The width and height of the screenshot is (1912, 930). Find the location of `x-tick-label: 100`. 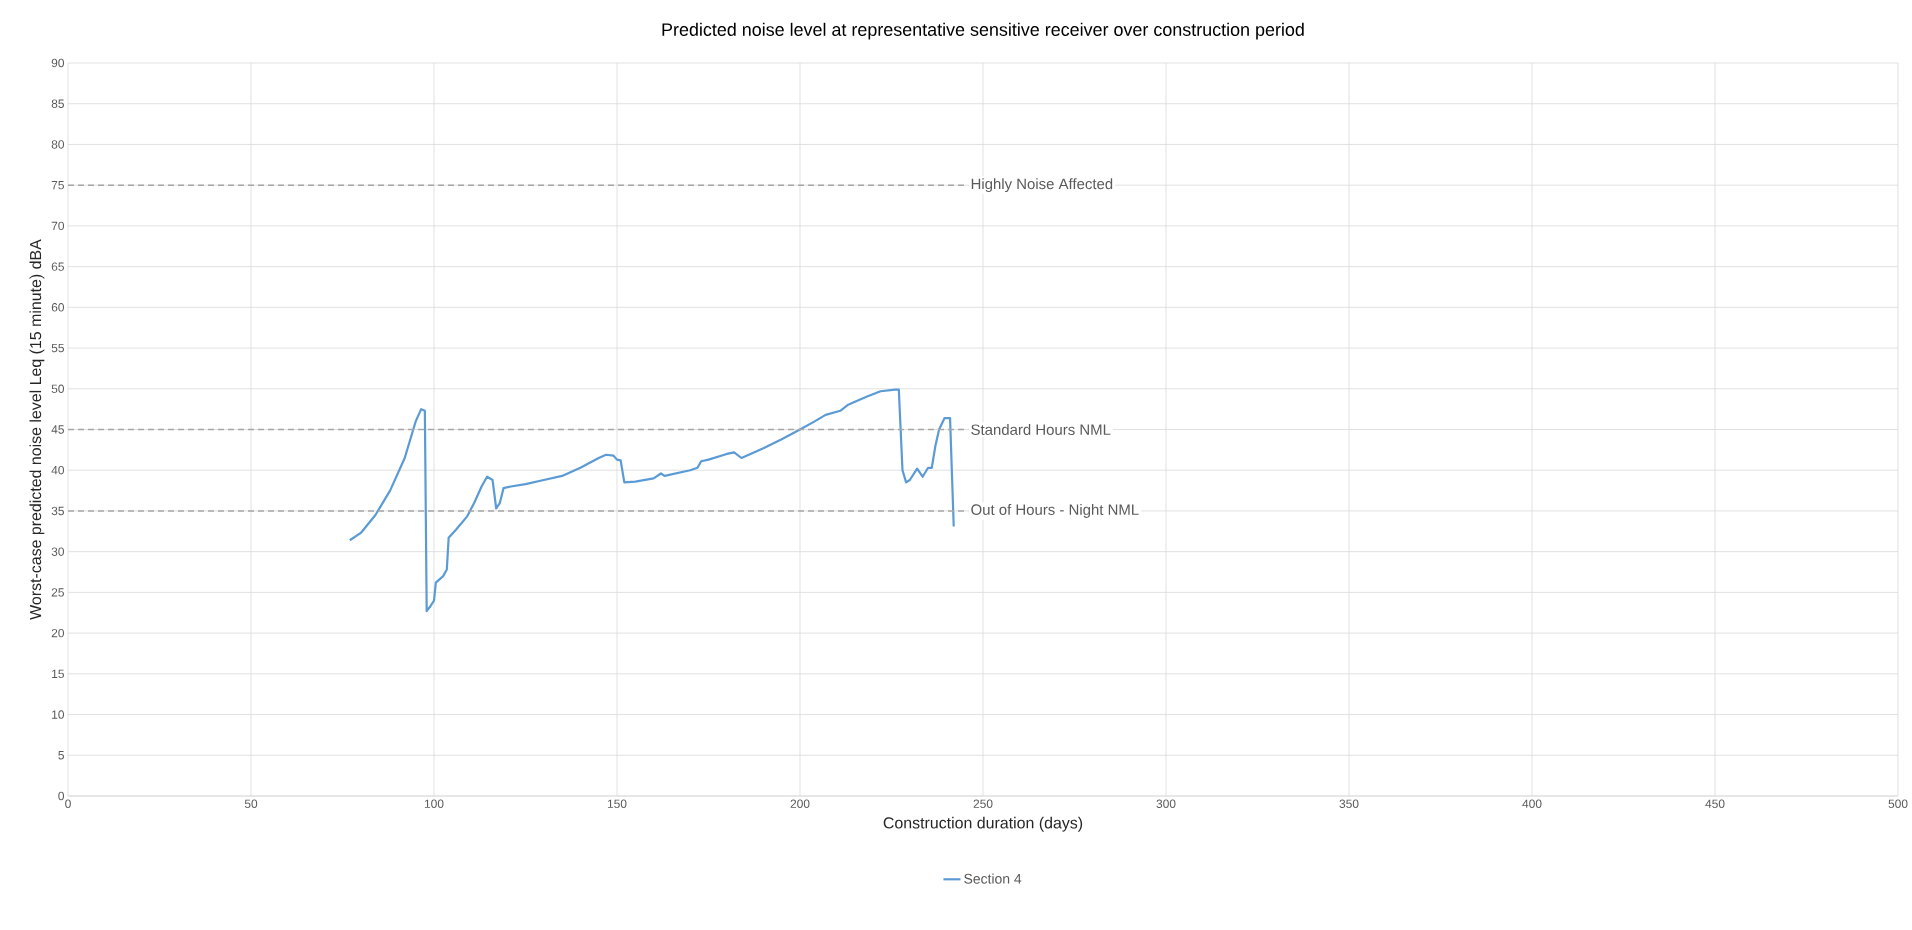

x-tick-label: 100 is located at coordinates (434, 803).